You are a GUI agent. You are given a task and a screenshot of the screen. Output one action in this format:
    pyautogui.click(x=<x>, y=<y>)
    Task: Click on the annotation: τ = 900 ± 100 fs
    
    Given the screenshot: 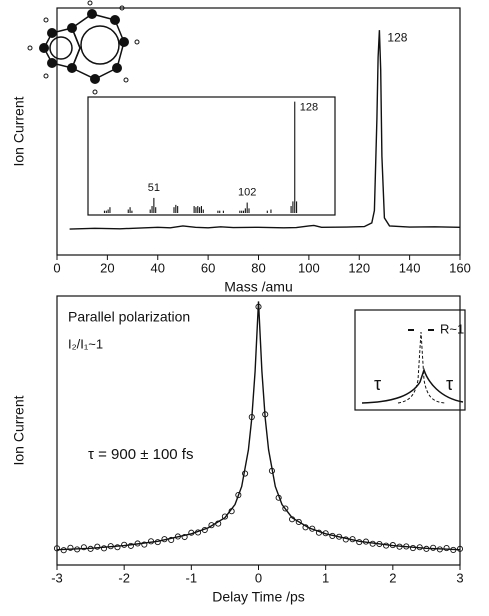 What is the action you would take?
    pyautogui.click(x=140, y=454)
    